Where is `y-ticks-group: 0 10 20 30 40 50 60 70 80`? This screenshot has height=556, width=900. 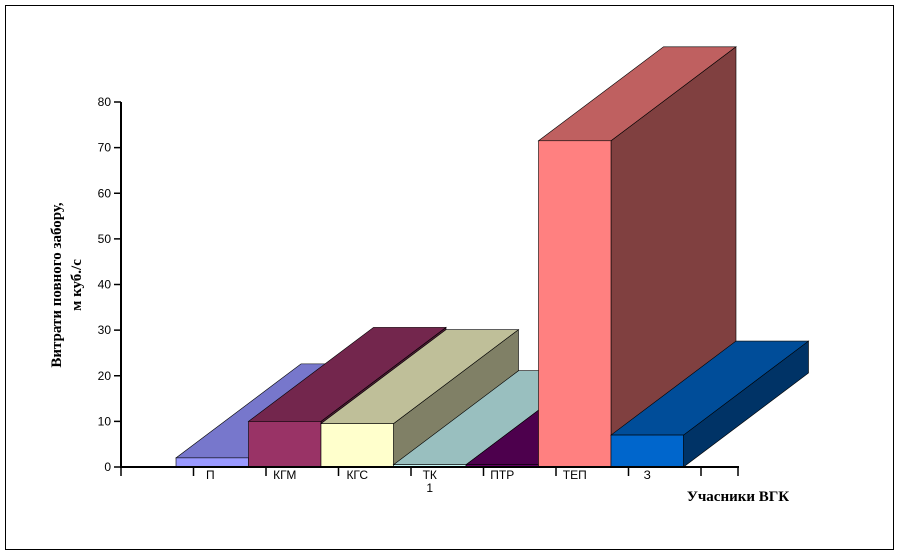
y-ticks-group: 0 10 20 30 40 50 60 70 80 is located at coordinates (109, 284).